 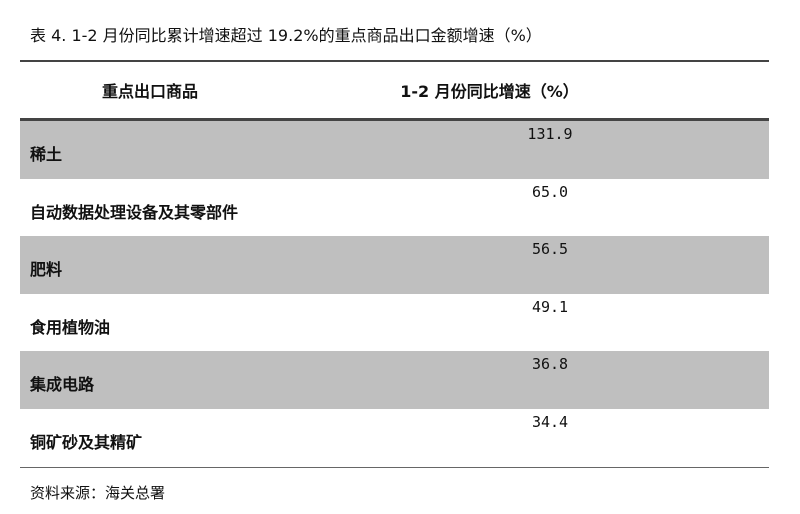 I want to click on growth-value: 131.9, so click(x=550, y=134).